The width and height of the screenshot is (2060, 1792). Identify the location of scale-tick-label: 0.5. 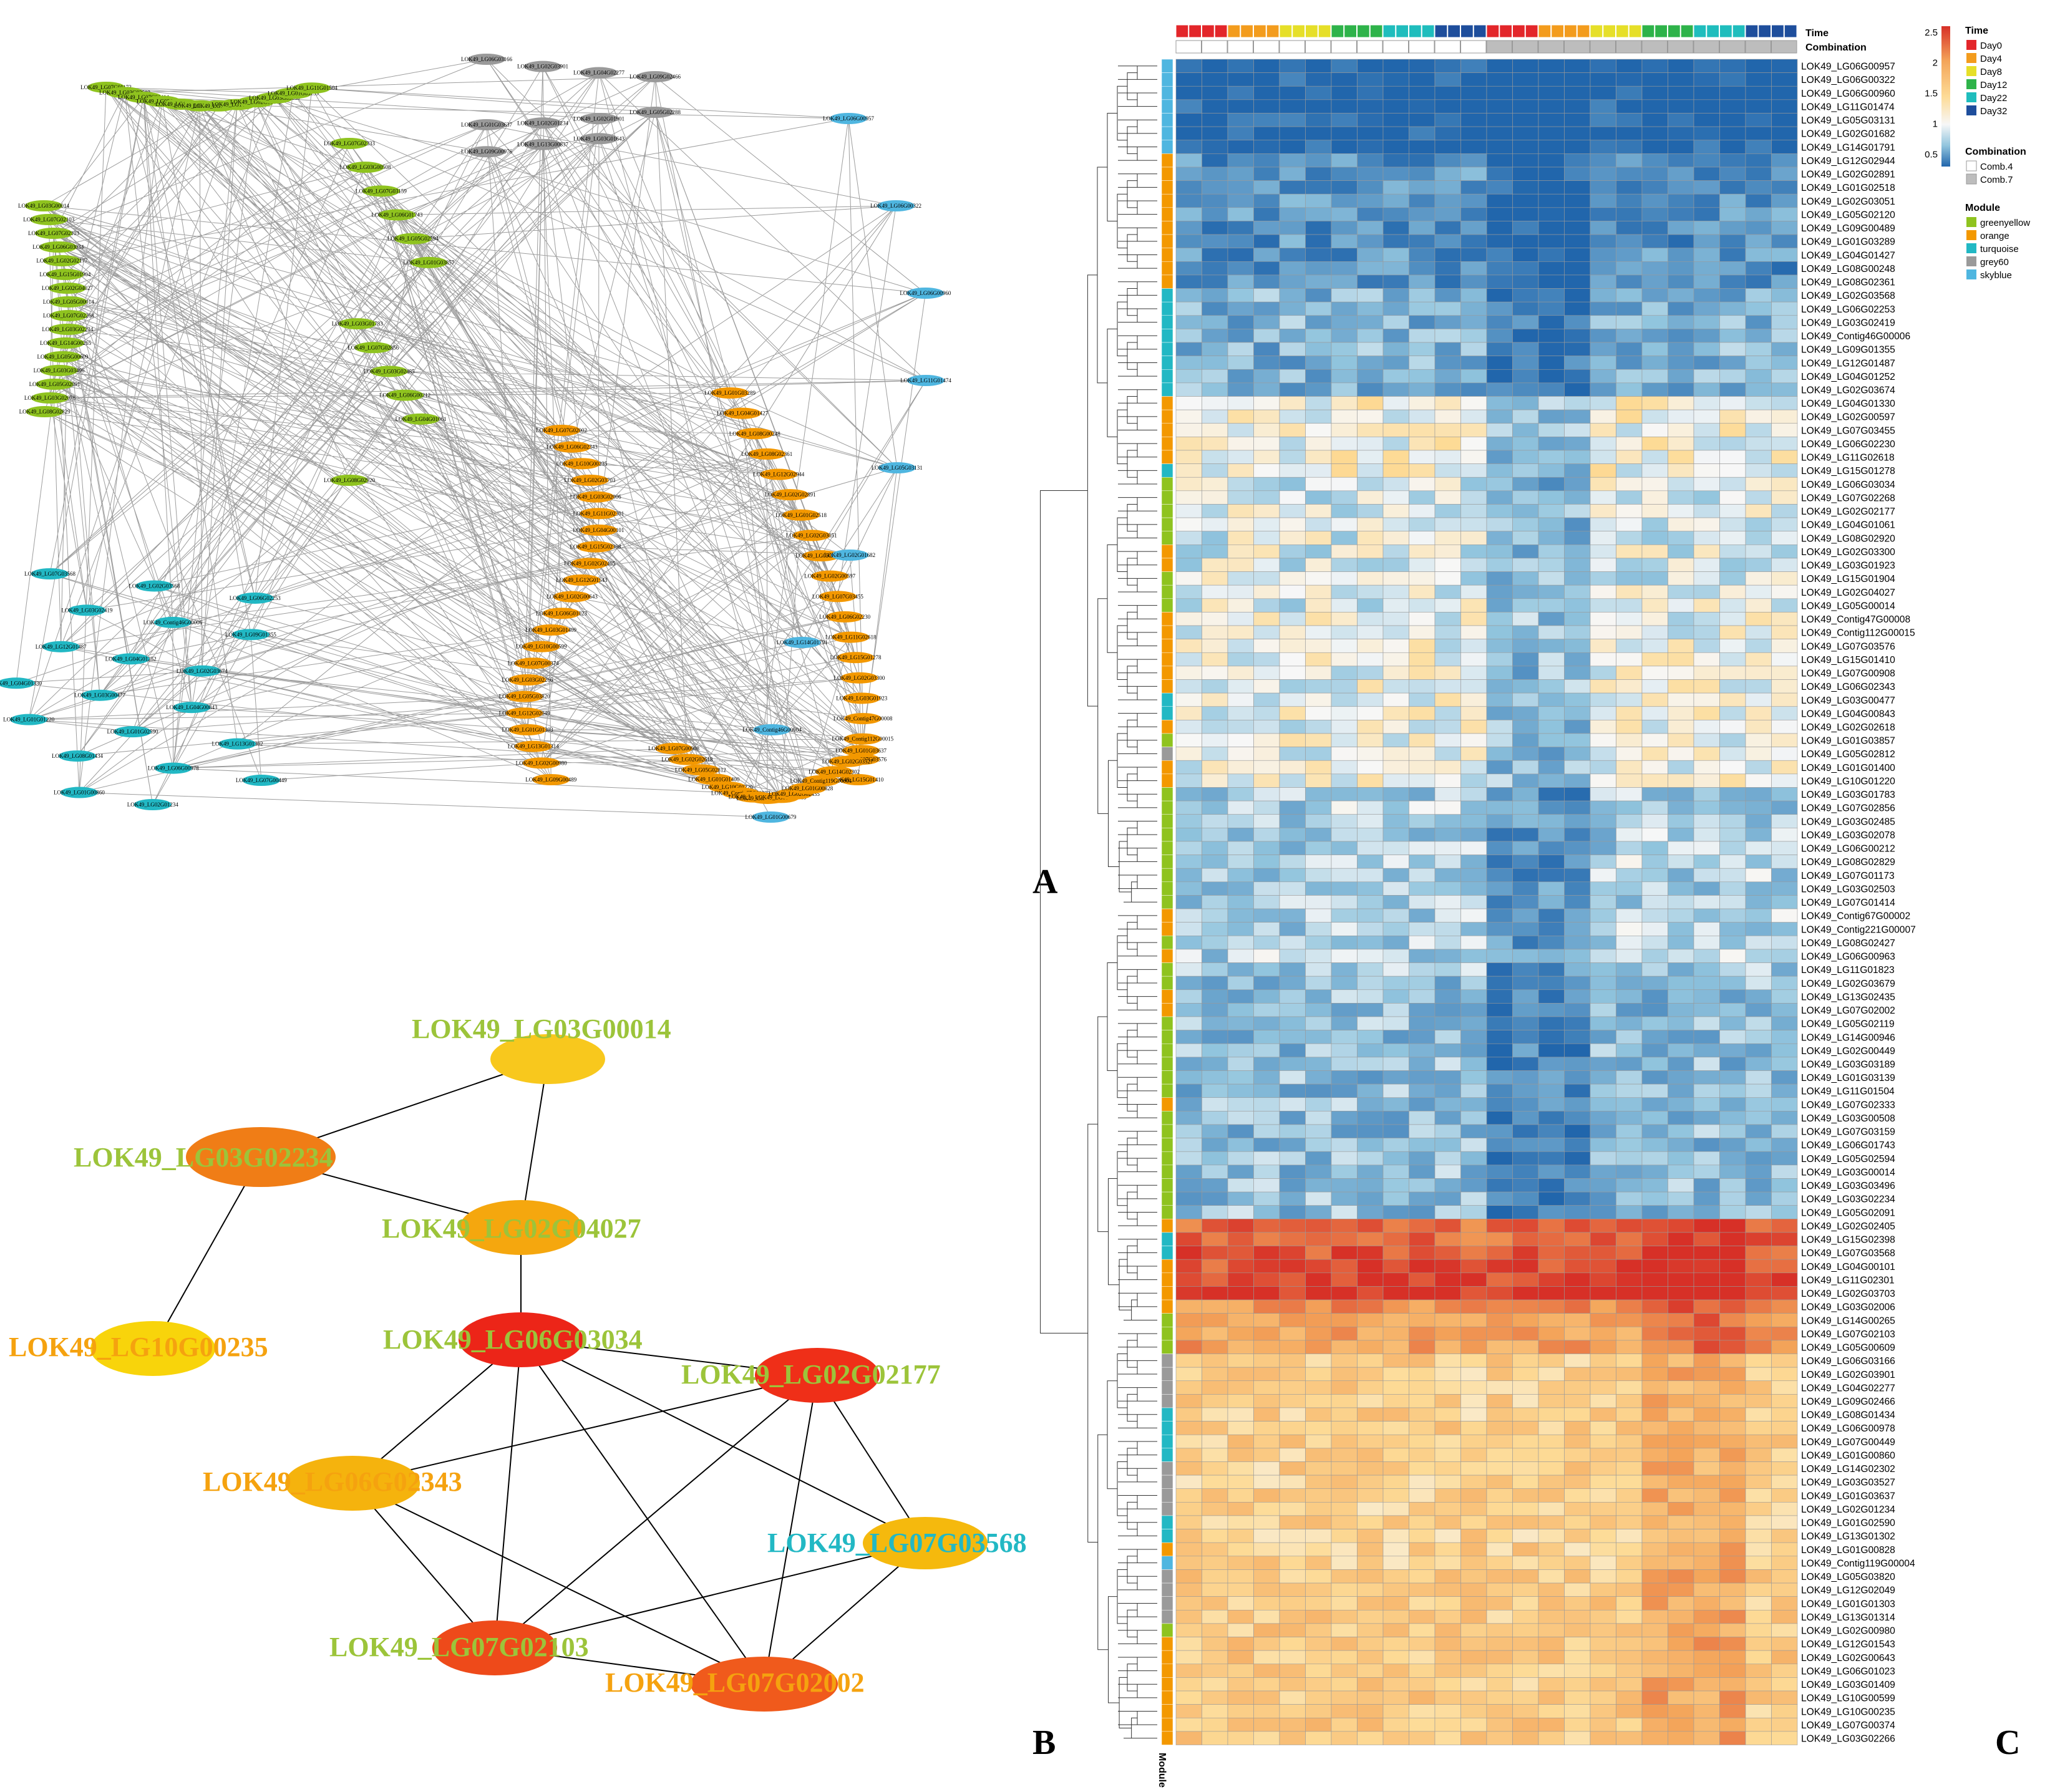
(1932, 154).